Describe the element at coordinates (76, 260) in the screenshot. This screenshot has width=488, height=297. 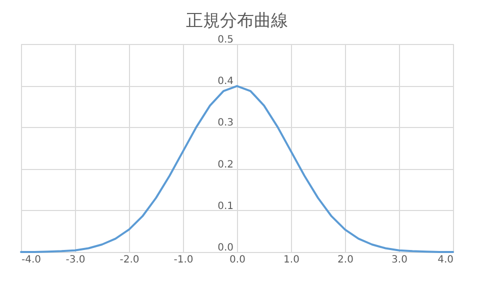
I see `x-tick-label: -3.0` at that location.